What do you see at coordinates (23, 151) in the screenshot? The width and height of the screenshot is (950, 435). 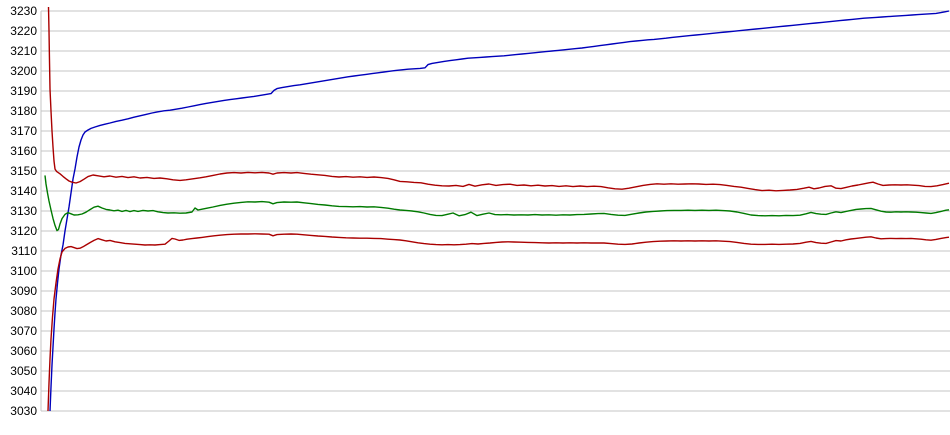 I see `y-tick-label: 3160` at bounding box center [23, 151].